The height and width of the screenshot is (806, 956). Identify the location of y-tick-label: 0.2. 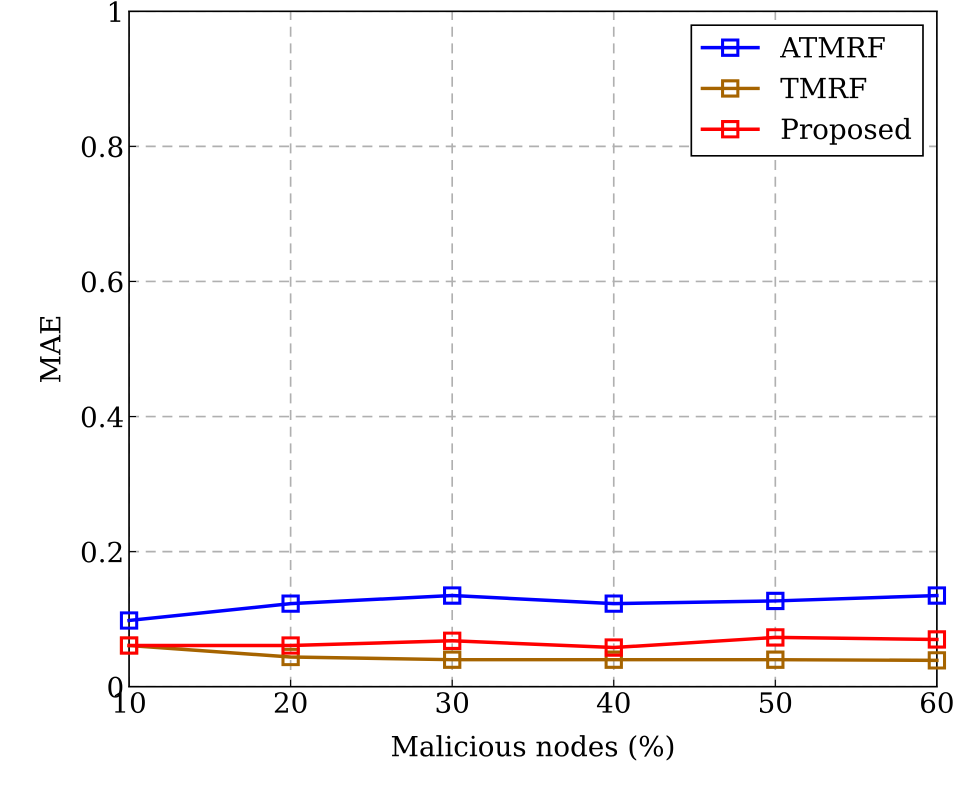
(102, 552).